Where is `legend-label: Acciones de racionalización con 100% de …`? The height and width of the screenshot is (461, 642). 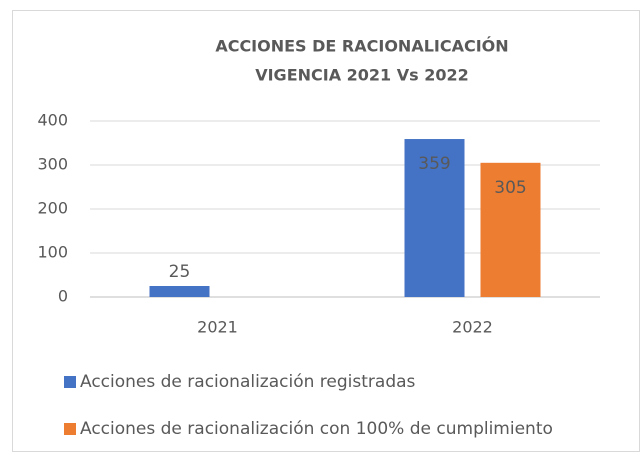
legend-label: Acciones de racionalización con 100% de … is located at coordinates (316, 429).